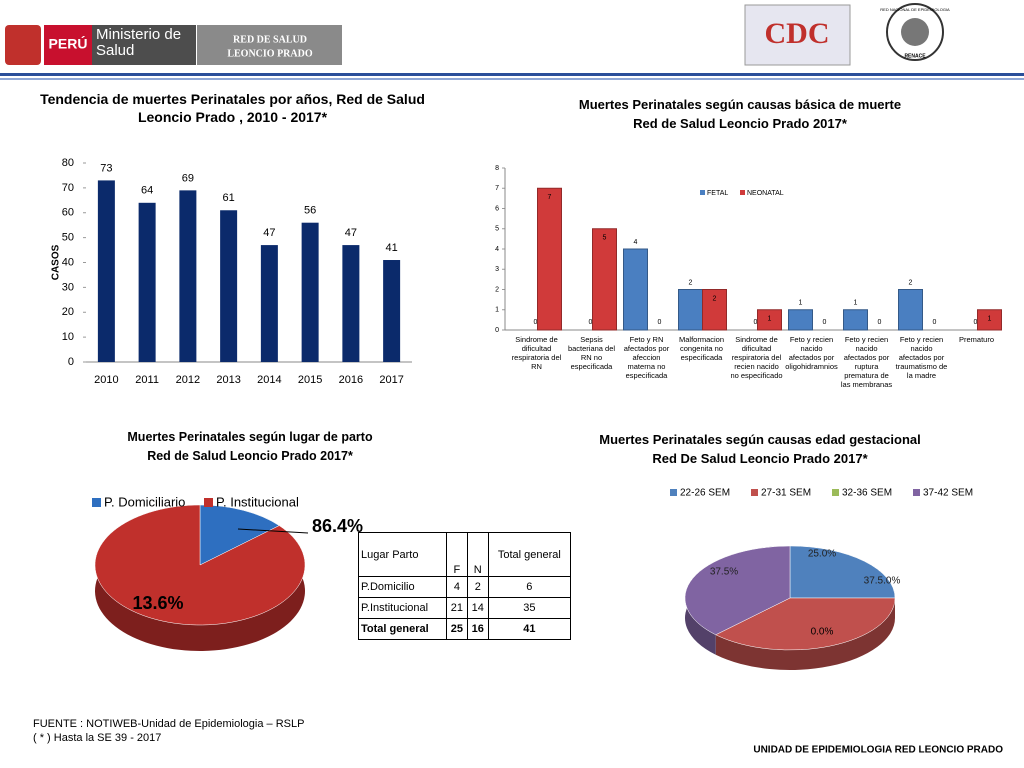 This screenshot has height=768, width=1024. I want to click on renace-2: RENACE, so click(915, 56).